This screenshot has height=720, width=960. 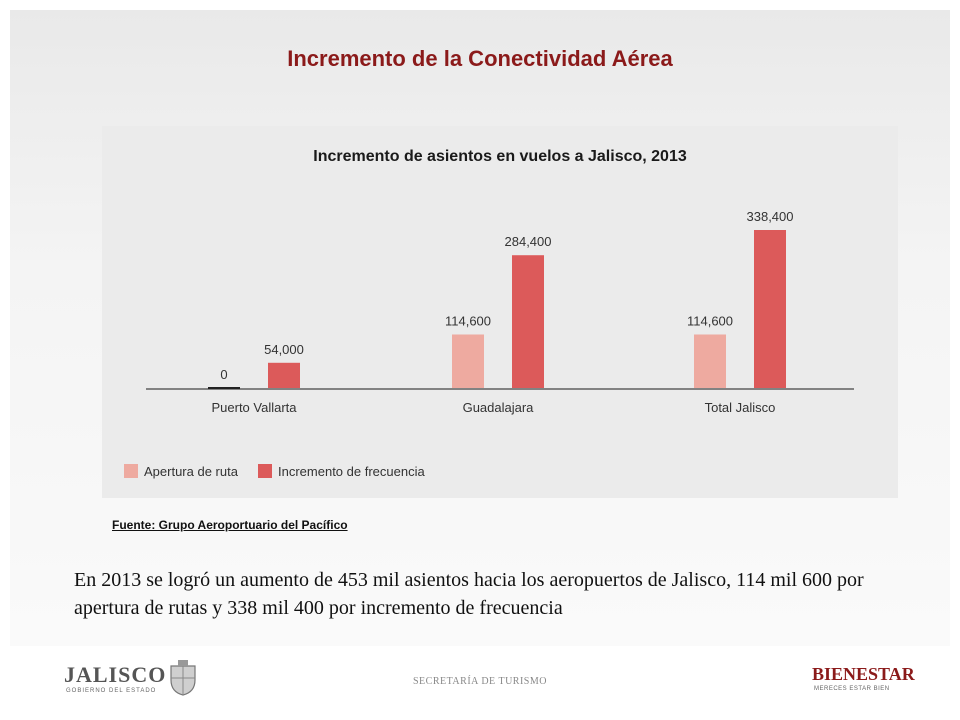 What do you see at coordinates (499, 407) in the screenshot?
I see `category-label-1: Guadalajara` at bounding box center [499, 407].